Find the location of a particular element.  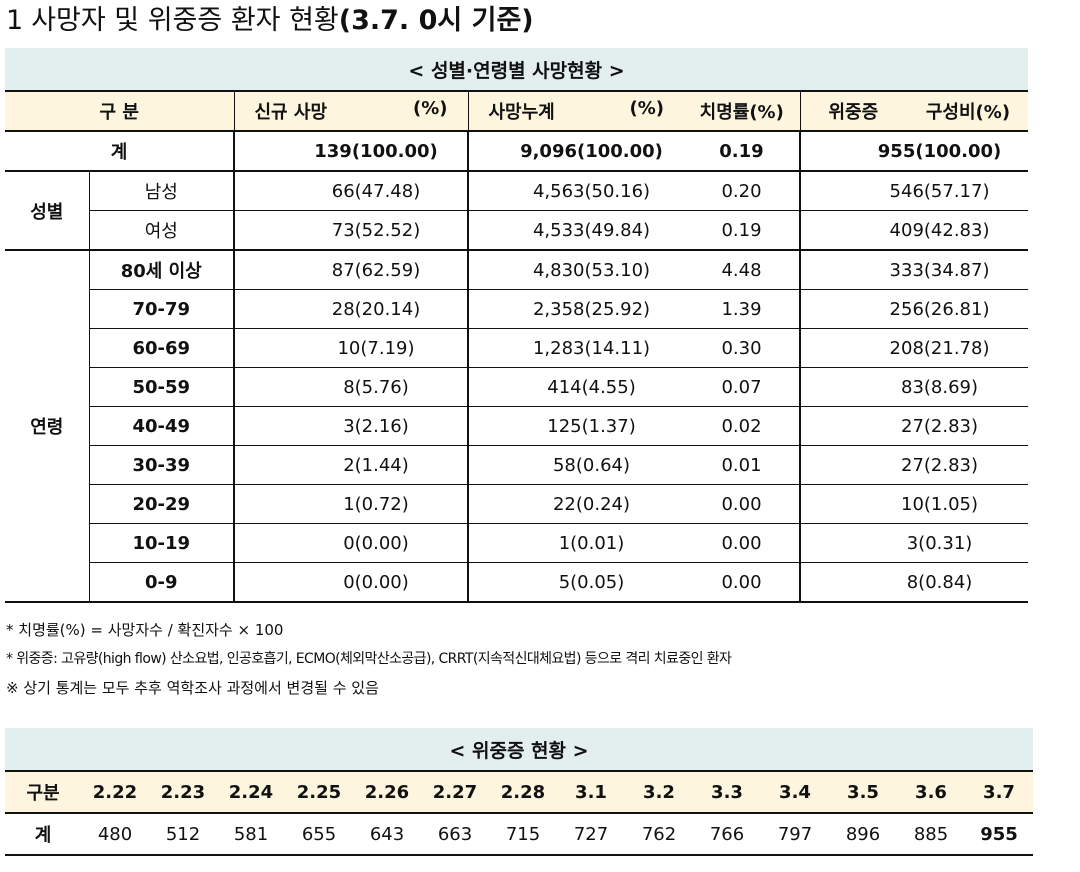

date-cell: 3.6 is located at coordinates (931, 792).